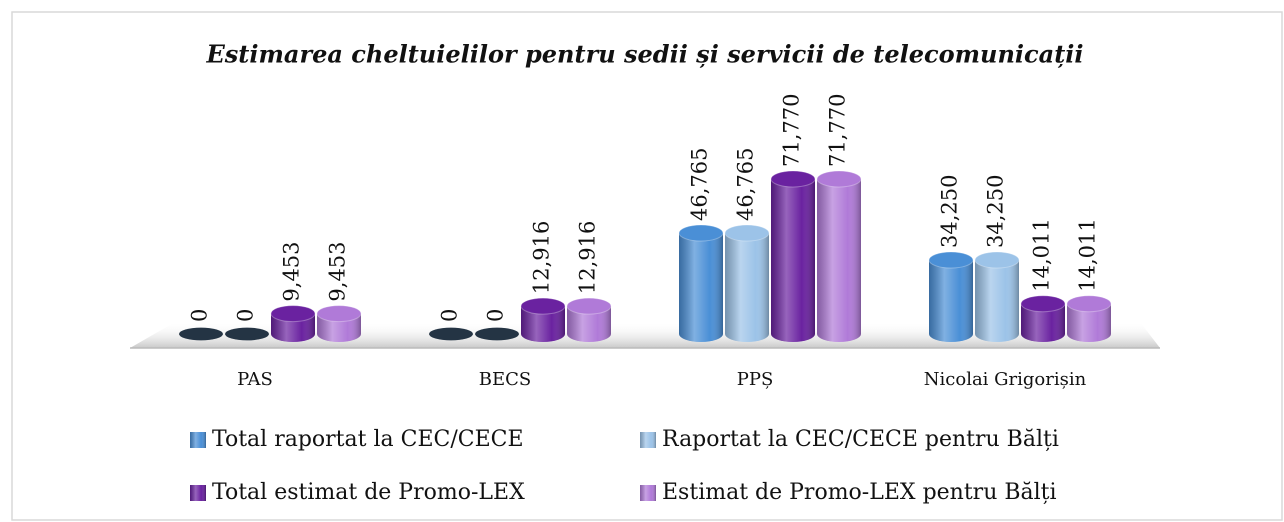 Image resolution: width=1284 pixels, height=522 pixels. What do you see at coordinates (255, 379) in the screenshot?
I see `x-tick-label: PAS` at bounding box center [255, 379].